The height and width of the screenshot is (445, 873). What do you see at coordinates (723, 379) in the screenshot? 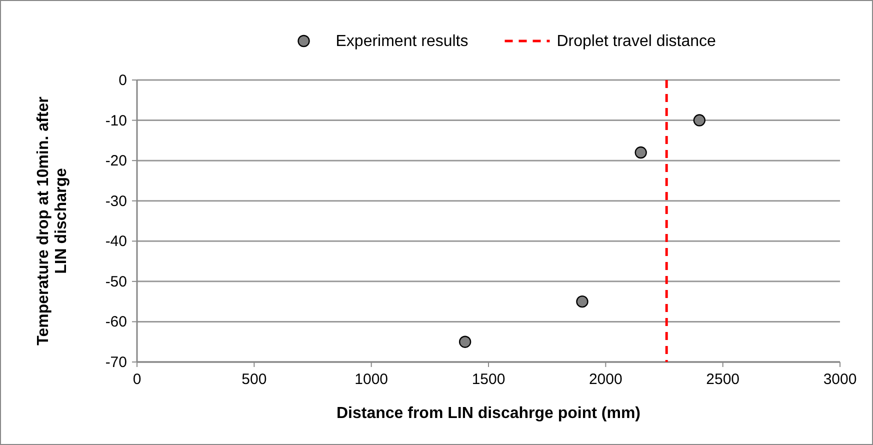
I see `x-tick-label: 2500` at bounding box center [723, 379].